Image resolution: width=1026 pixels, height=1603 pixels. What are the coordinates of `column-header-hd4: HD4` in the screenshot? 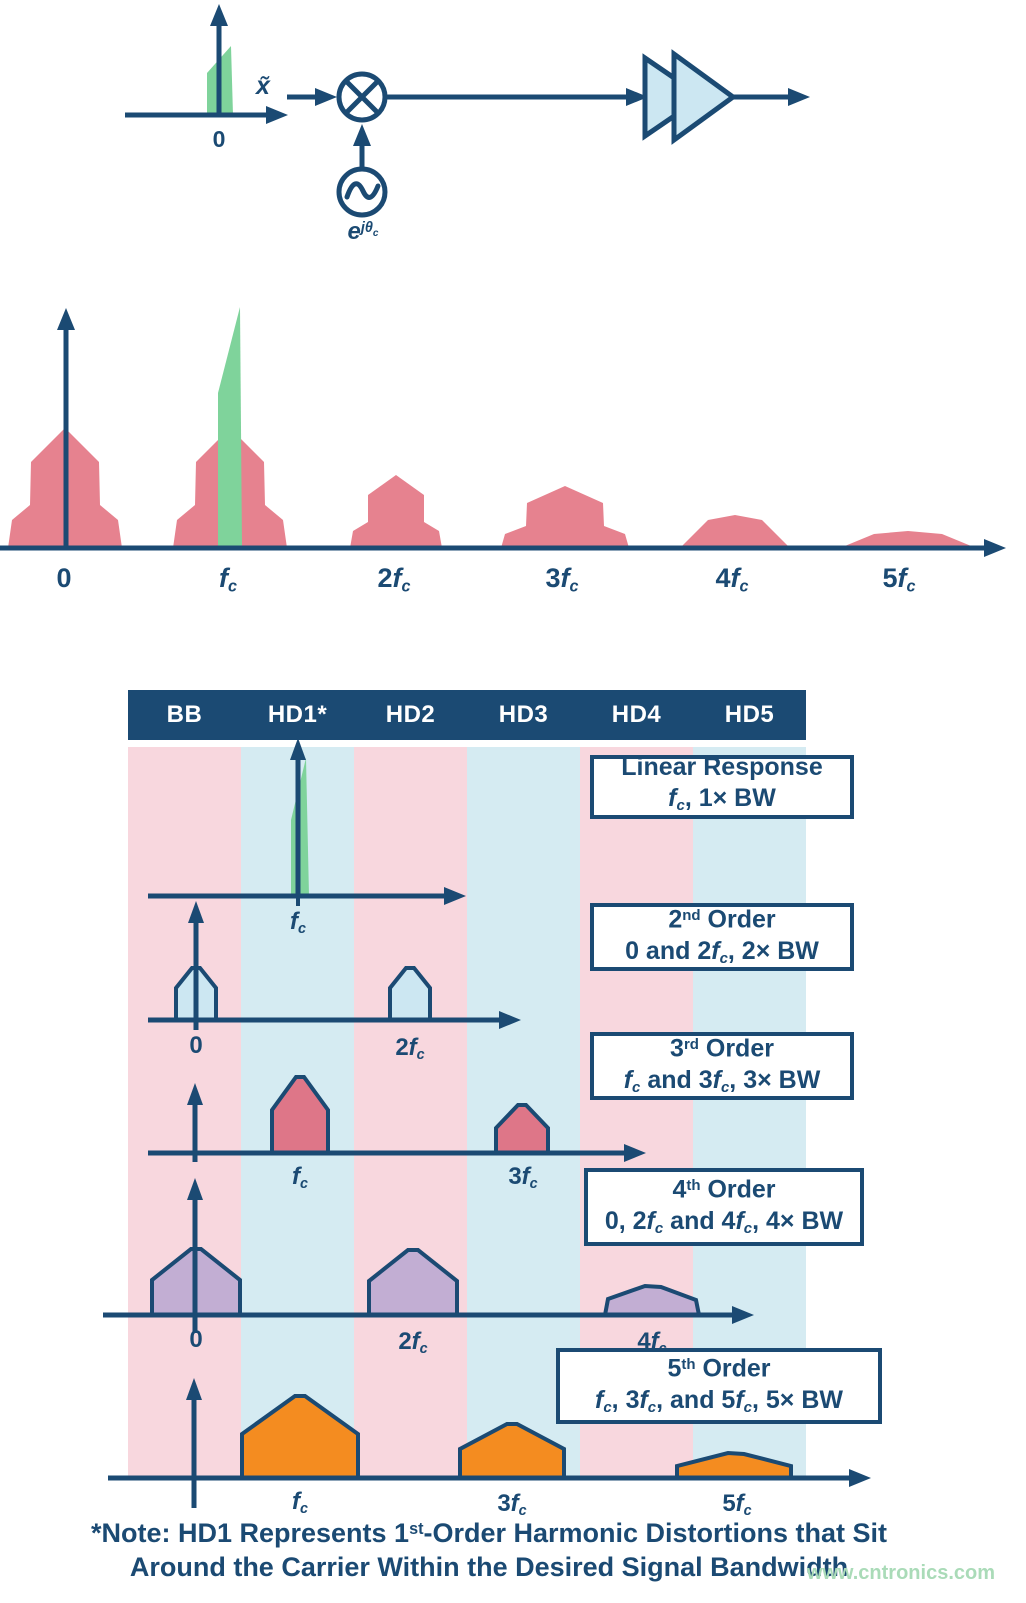 It's located at (636, 714).